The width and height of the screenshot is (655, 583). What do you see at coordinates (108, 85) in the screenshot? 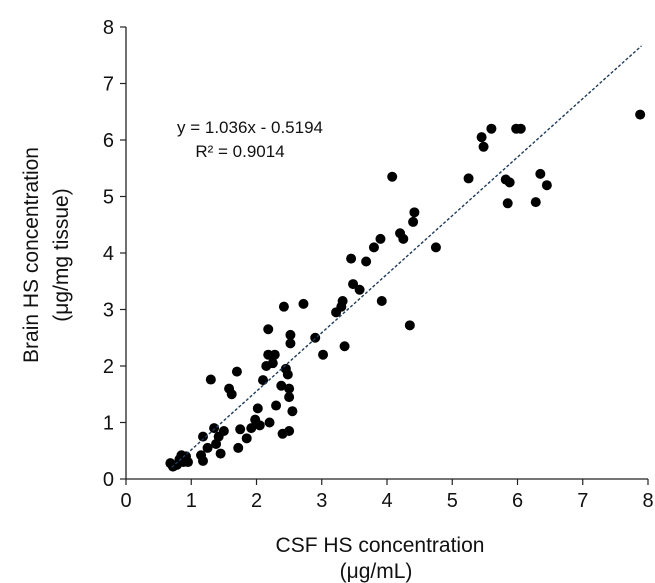
I see `y-tick-label: 7` at bounding box center [108, 85].